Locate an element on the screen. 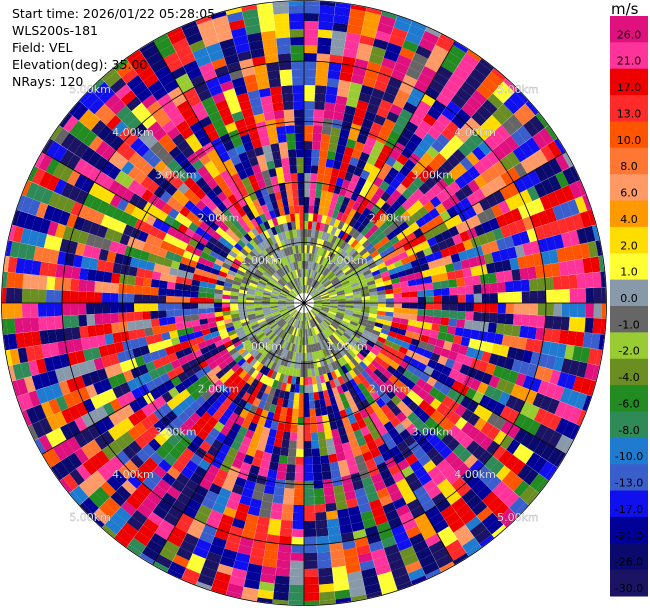 The width and height of the screenshot is (650, 610). colorbar-tick-label: -26.0 is located at coordinates (629, 562).